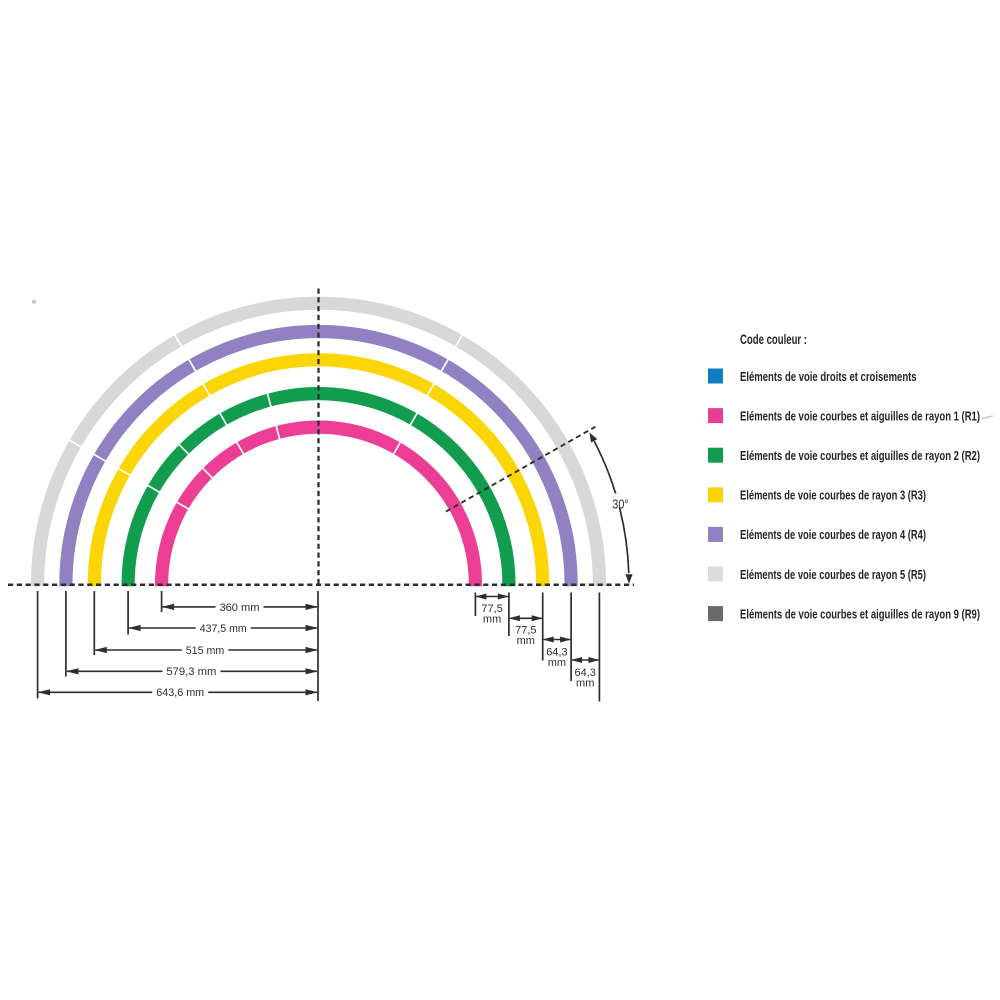  I want to click on svg-text:Eléments de voie courbes de ra: Eléments de voie courbes de rayon 5 (R5), so click(833, 574).